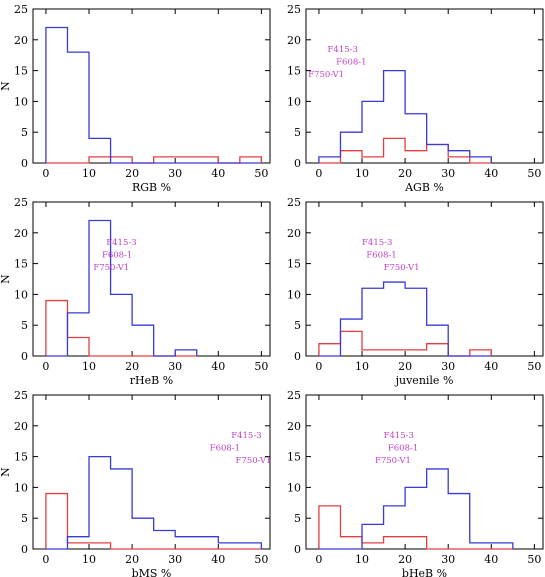 Image resolution: width=545 pixels, height=577 pixels. What do you see at coordinates (152, 572) in the screenshot?
I see `x-axis-label: bMS %` at bounding box center [152, 572].